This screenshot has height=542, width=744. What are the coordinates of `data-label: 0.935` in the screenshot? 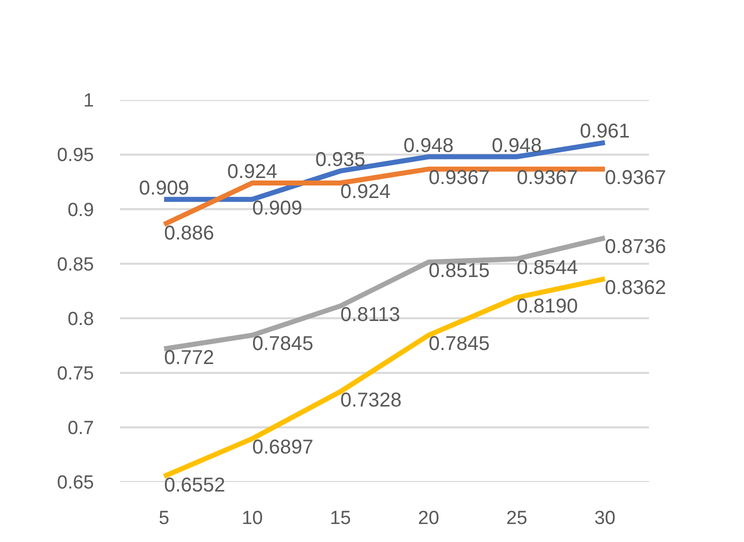 It's located at (340, 159).